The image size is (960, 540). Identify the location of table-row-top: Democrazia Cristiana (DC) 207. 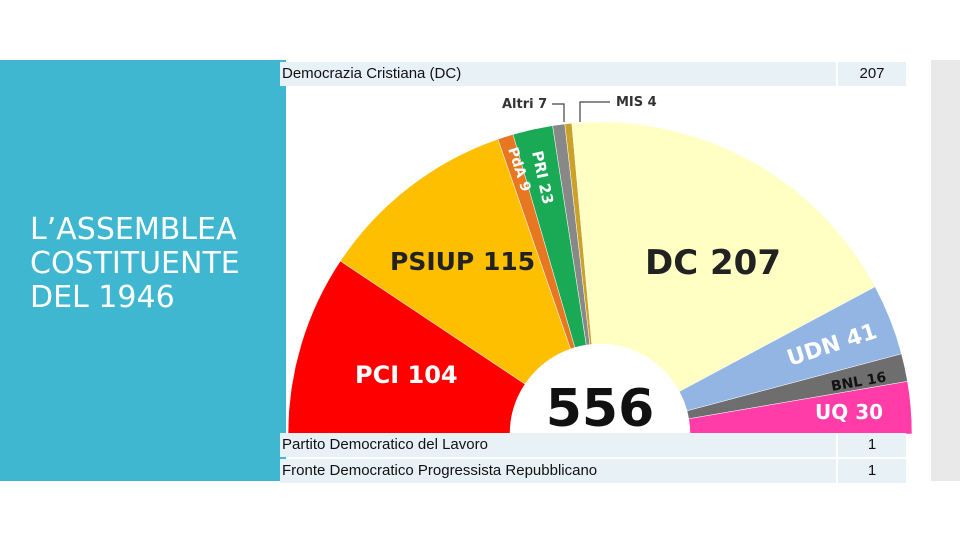
(593, 74).